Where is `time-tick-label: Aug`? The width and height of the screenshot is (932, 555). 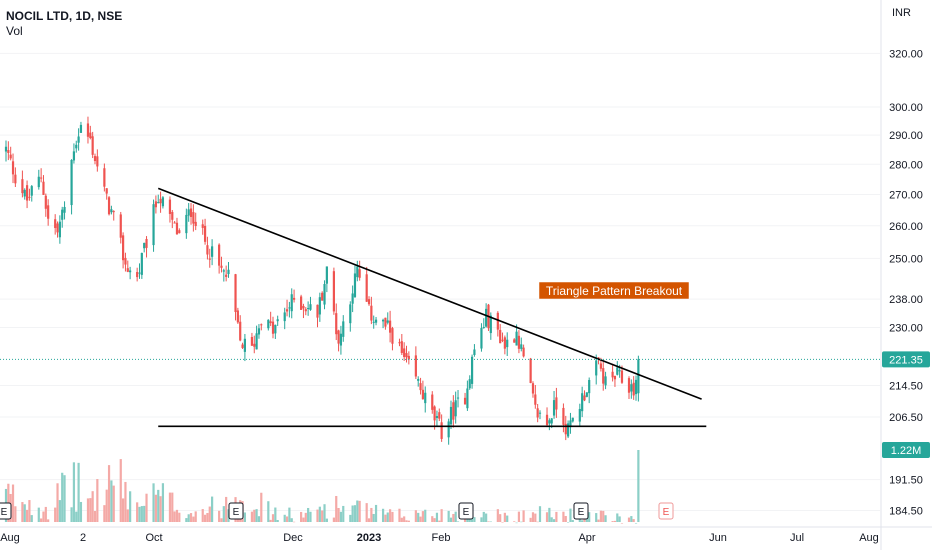
time-tick-label: Aug is located at coordinates (869, 538).